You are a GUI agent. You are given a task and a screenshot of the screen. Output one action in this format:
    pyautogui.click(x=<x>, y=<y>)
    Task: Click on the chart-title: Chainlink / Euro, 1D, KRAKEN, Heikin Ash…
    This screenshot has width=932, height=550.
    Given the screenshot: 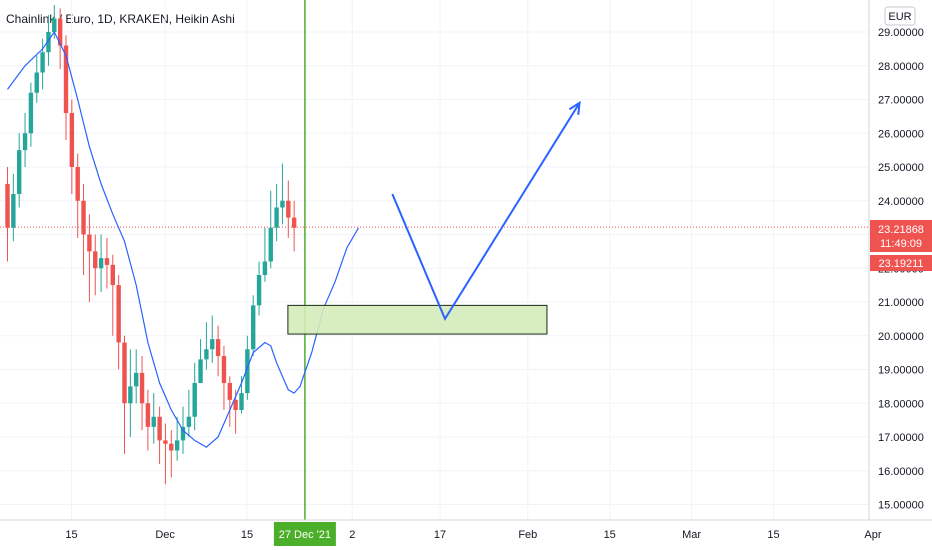 What is the action you would take?
    pyautogui.click(x=120, y=19)
    